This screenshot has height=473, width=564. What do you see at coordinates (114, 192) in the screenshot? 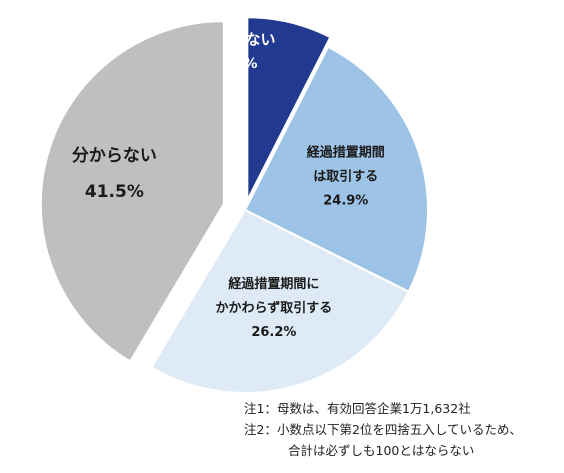
I see `slice-4-value-label: 41.5%` at bounding box center [114, 192].